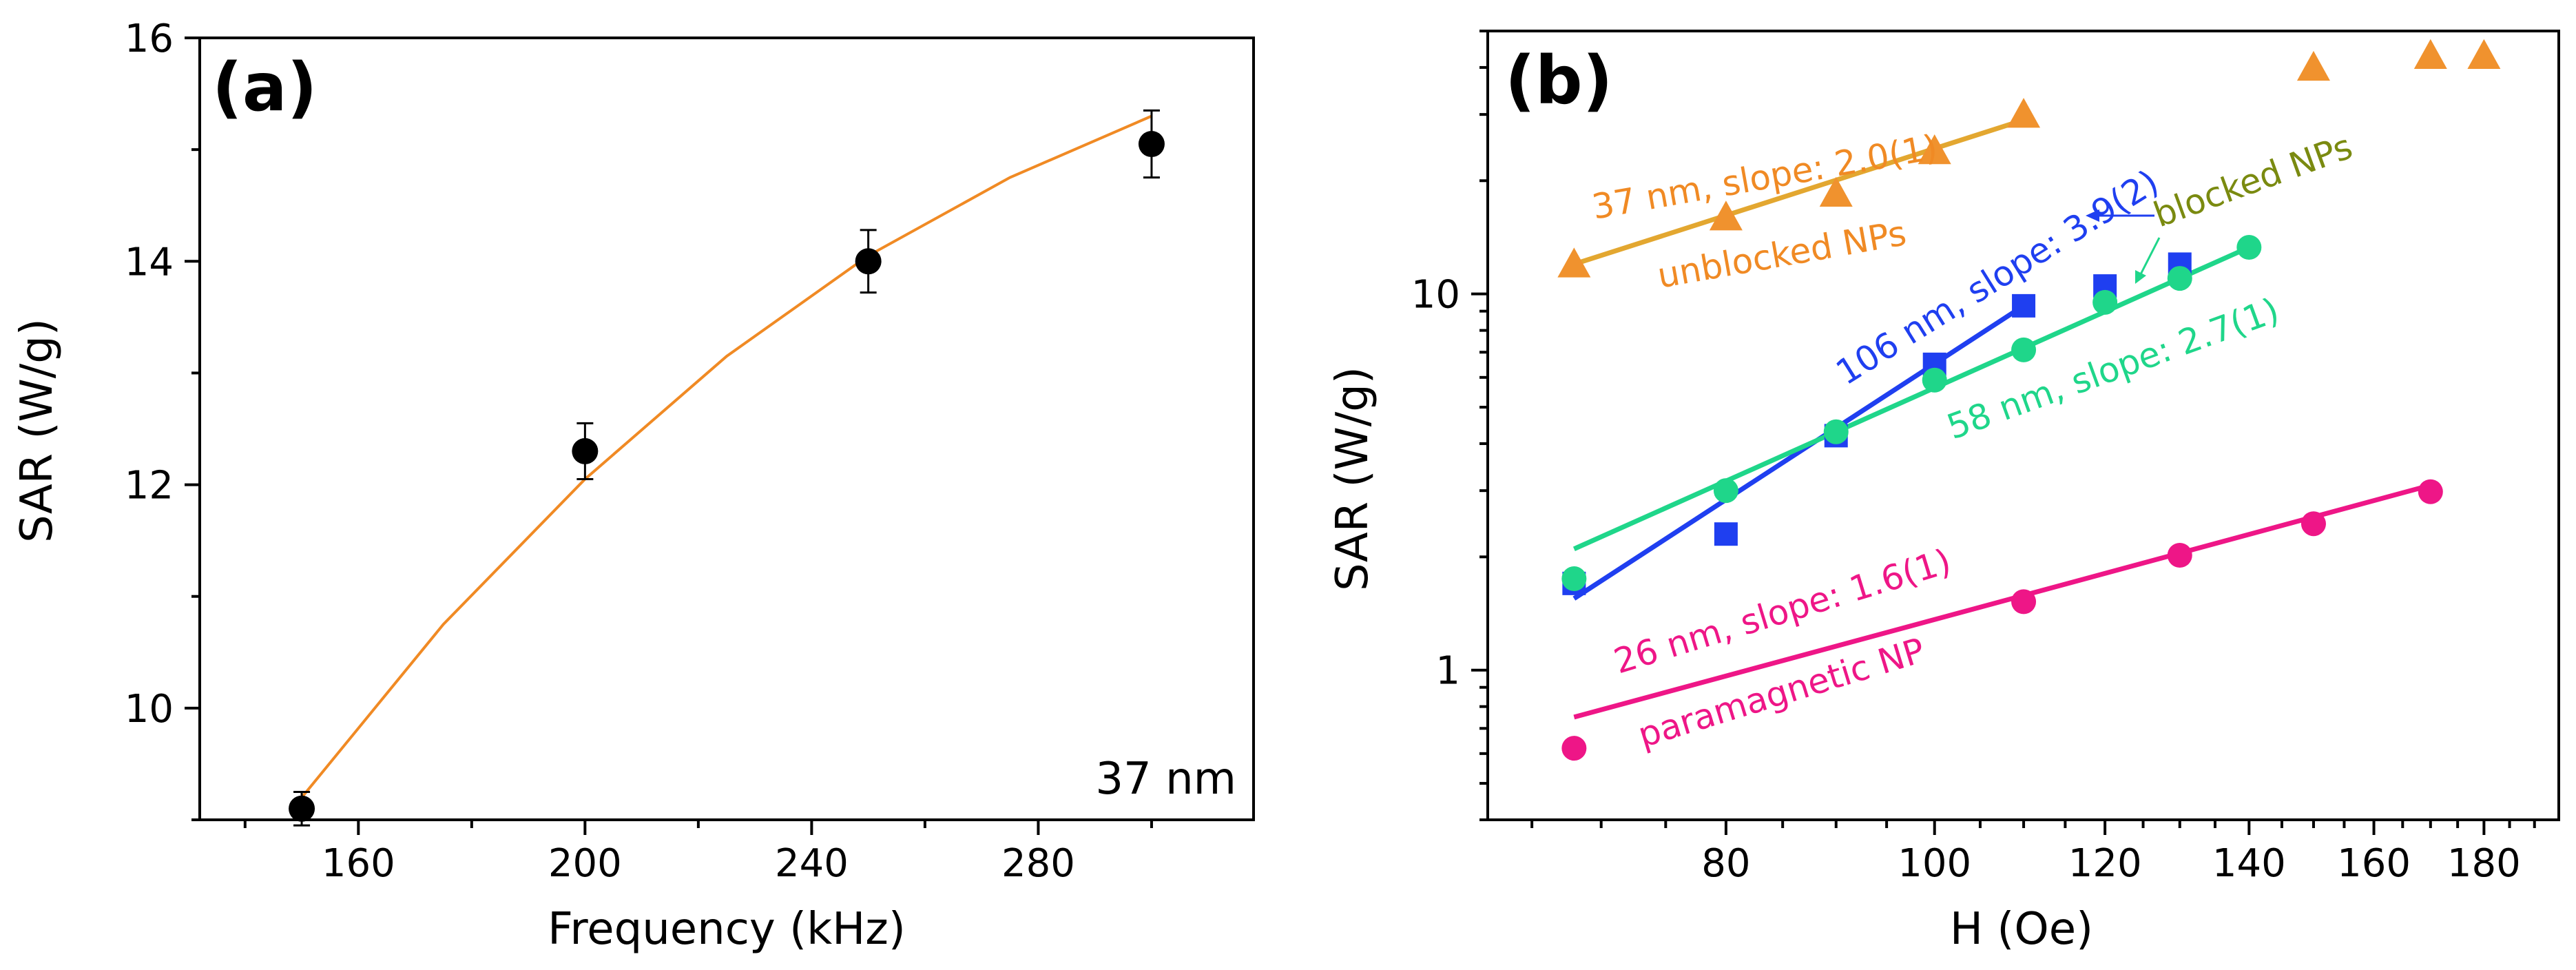 The height and width of the screenshot is (970, 2576). What do you see at coordinates (2113, 369) in the screenshot?
I see `annotation-58nm-slope: 58 nm, slope: 2.7(1)` at bounding box center [2113, 369].